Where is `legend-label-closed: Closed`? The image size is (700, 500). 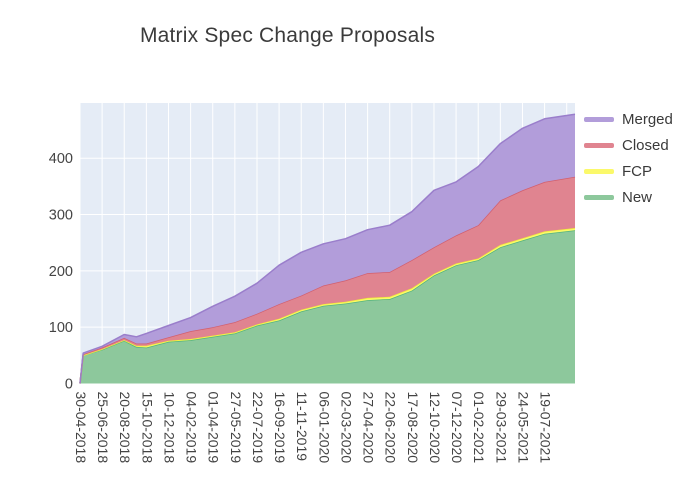 legend-label-closed: Closed is located at coordinates (645, 145).